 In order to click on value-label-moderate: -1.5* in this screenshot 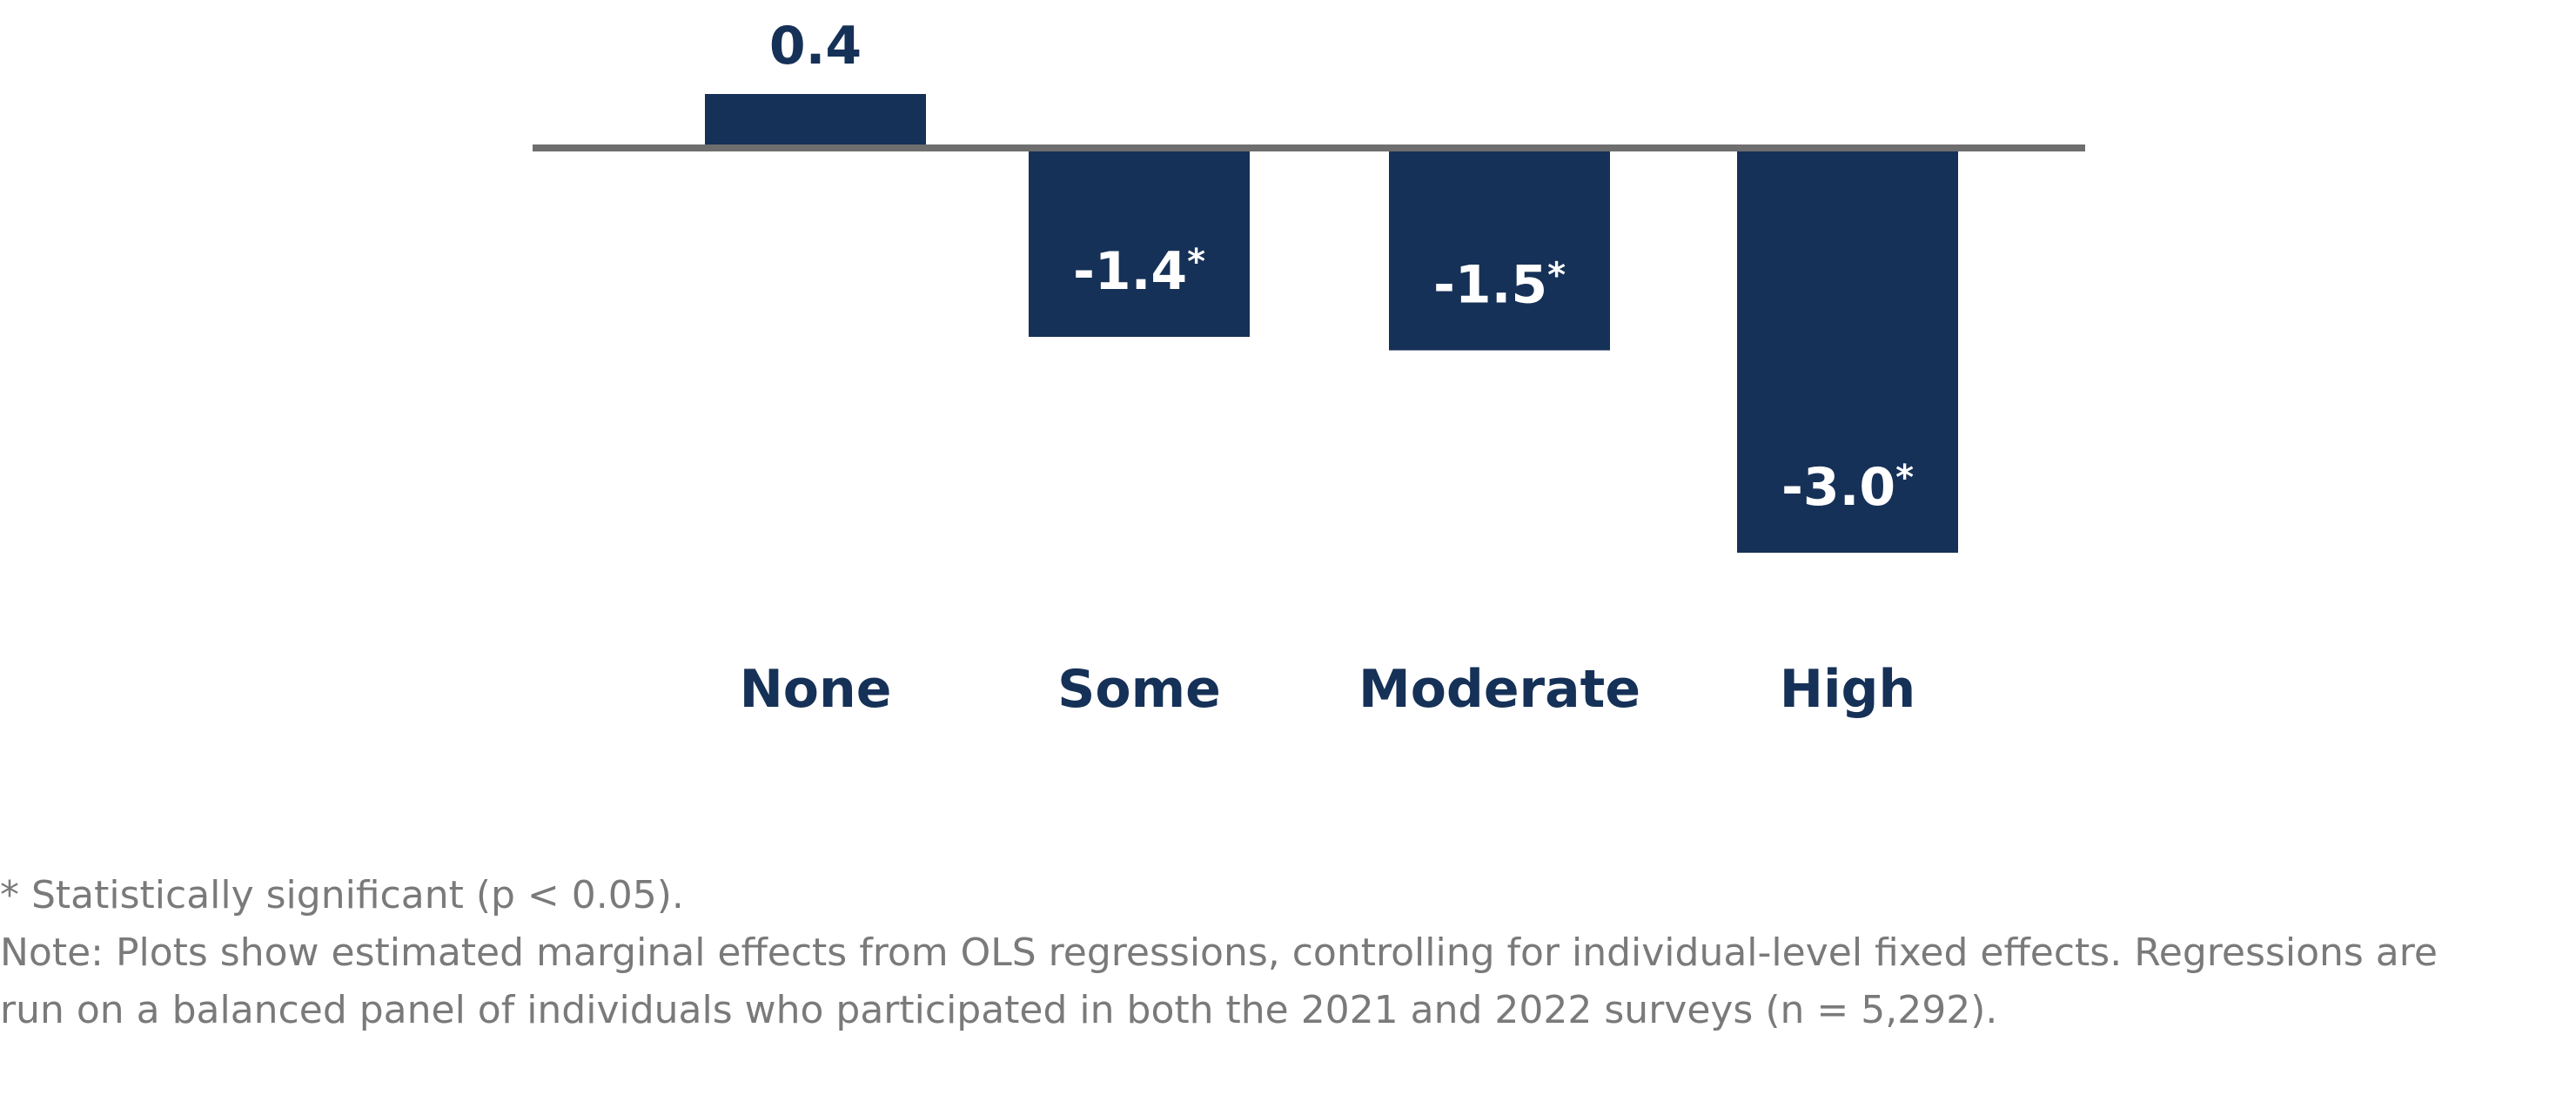, I will do `click(1500, 285)`.